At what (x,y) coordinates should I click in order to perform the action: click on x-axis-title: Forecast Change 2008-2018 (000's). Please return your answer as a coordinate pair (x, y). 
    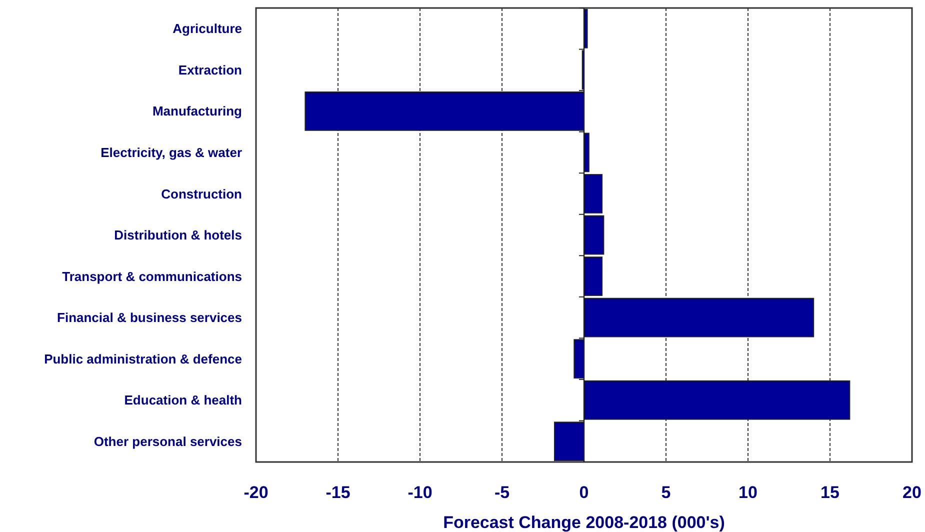
    Looking at the image, I should click on (584, 522).